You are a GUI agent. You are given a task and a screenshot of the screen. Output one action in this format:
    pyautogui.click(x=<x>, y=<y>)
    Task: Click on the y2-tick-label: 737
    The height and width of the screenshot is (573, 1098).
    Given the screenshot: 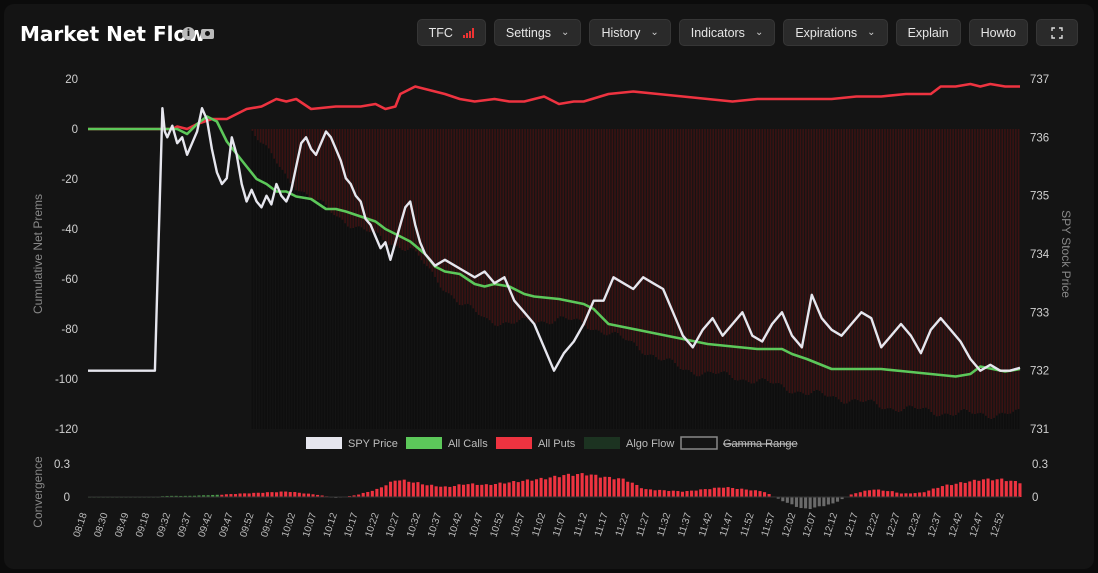 What is the action you would take?
    pyautogui.click(x=1039, y=80)
    